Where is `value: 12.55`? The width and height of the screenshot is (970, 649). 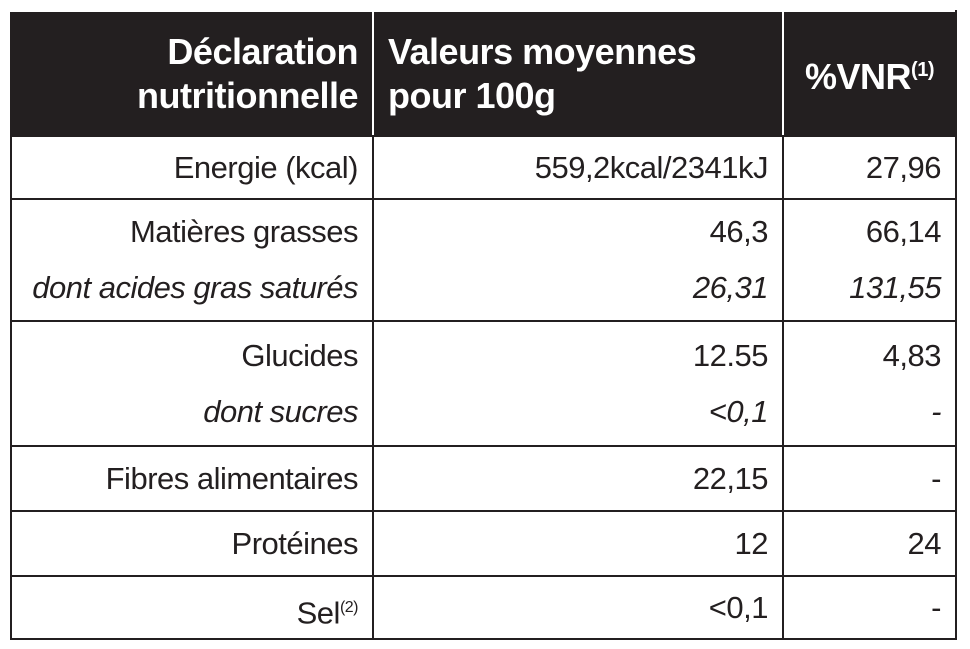
value: 12.55 is located at coordinates (730, 355).